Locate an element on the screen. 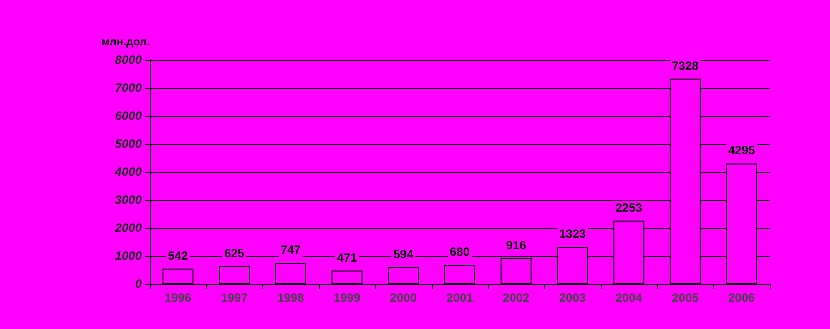 This screenshot has height=329, width=830. x-tick-label: 2000 is located at coordinates (404, 298).